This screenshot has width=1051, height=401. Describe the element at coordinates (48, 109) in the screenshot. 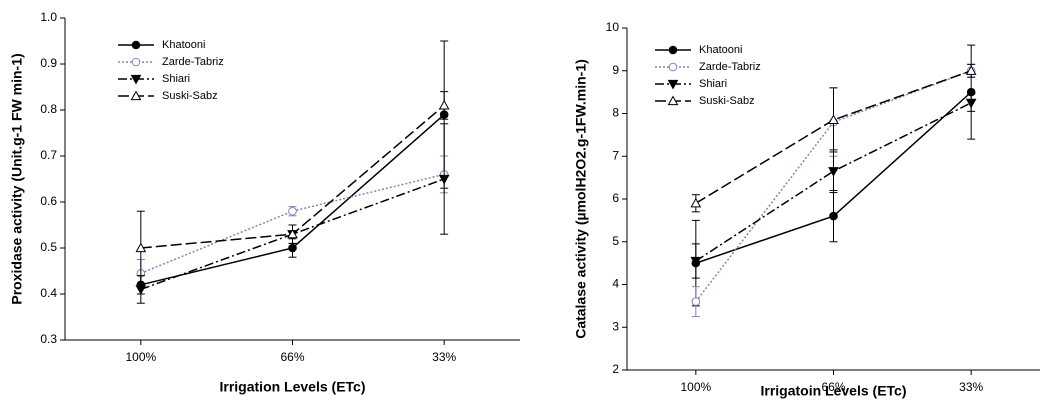

I see `y-tick-label: 0.8` at that location.